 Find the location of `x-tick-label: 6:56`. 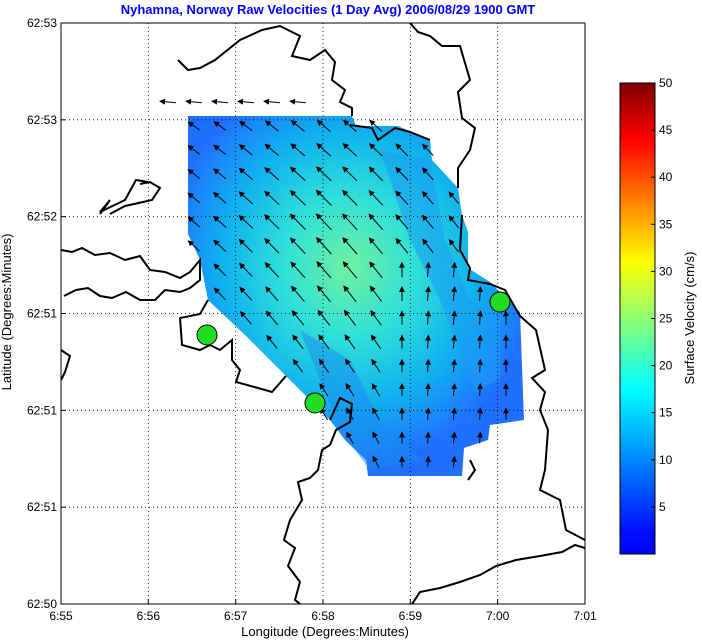

x-tick-label: 6:56 is located at coordinates (149, 616).